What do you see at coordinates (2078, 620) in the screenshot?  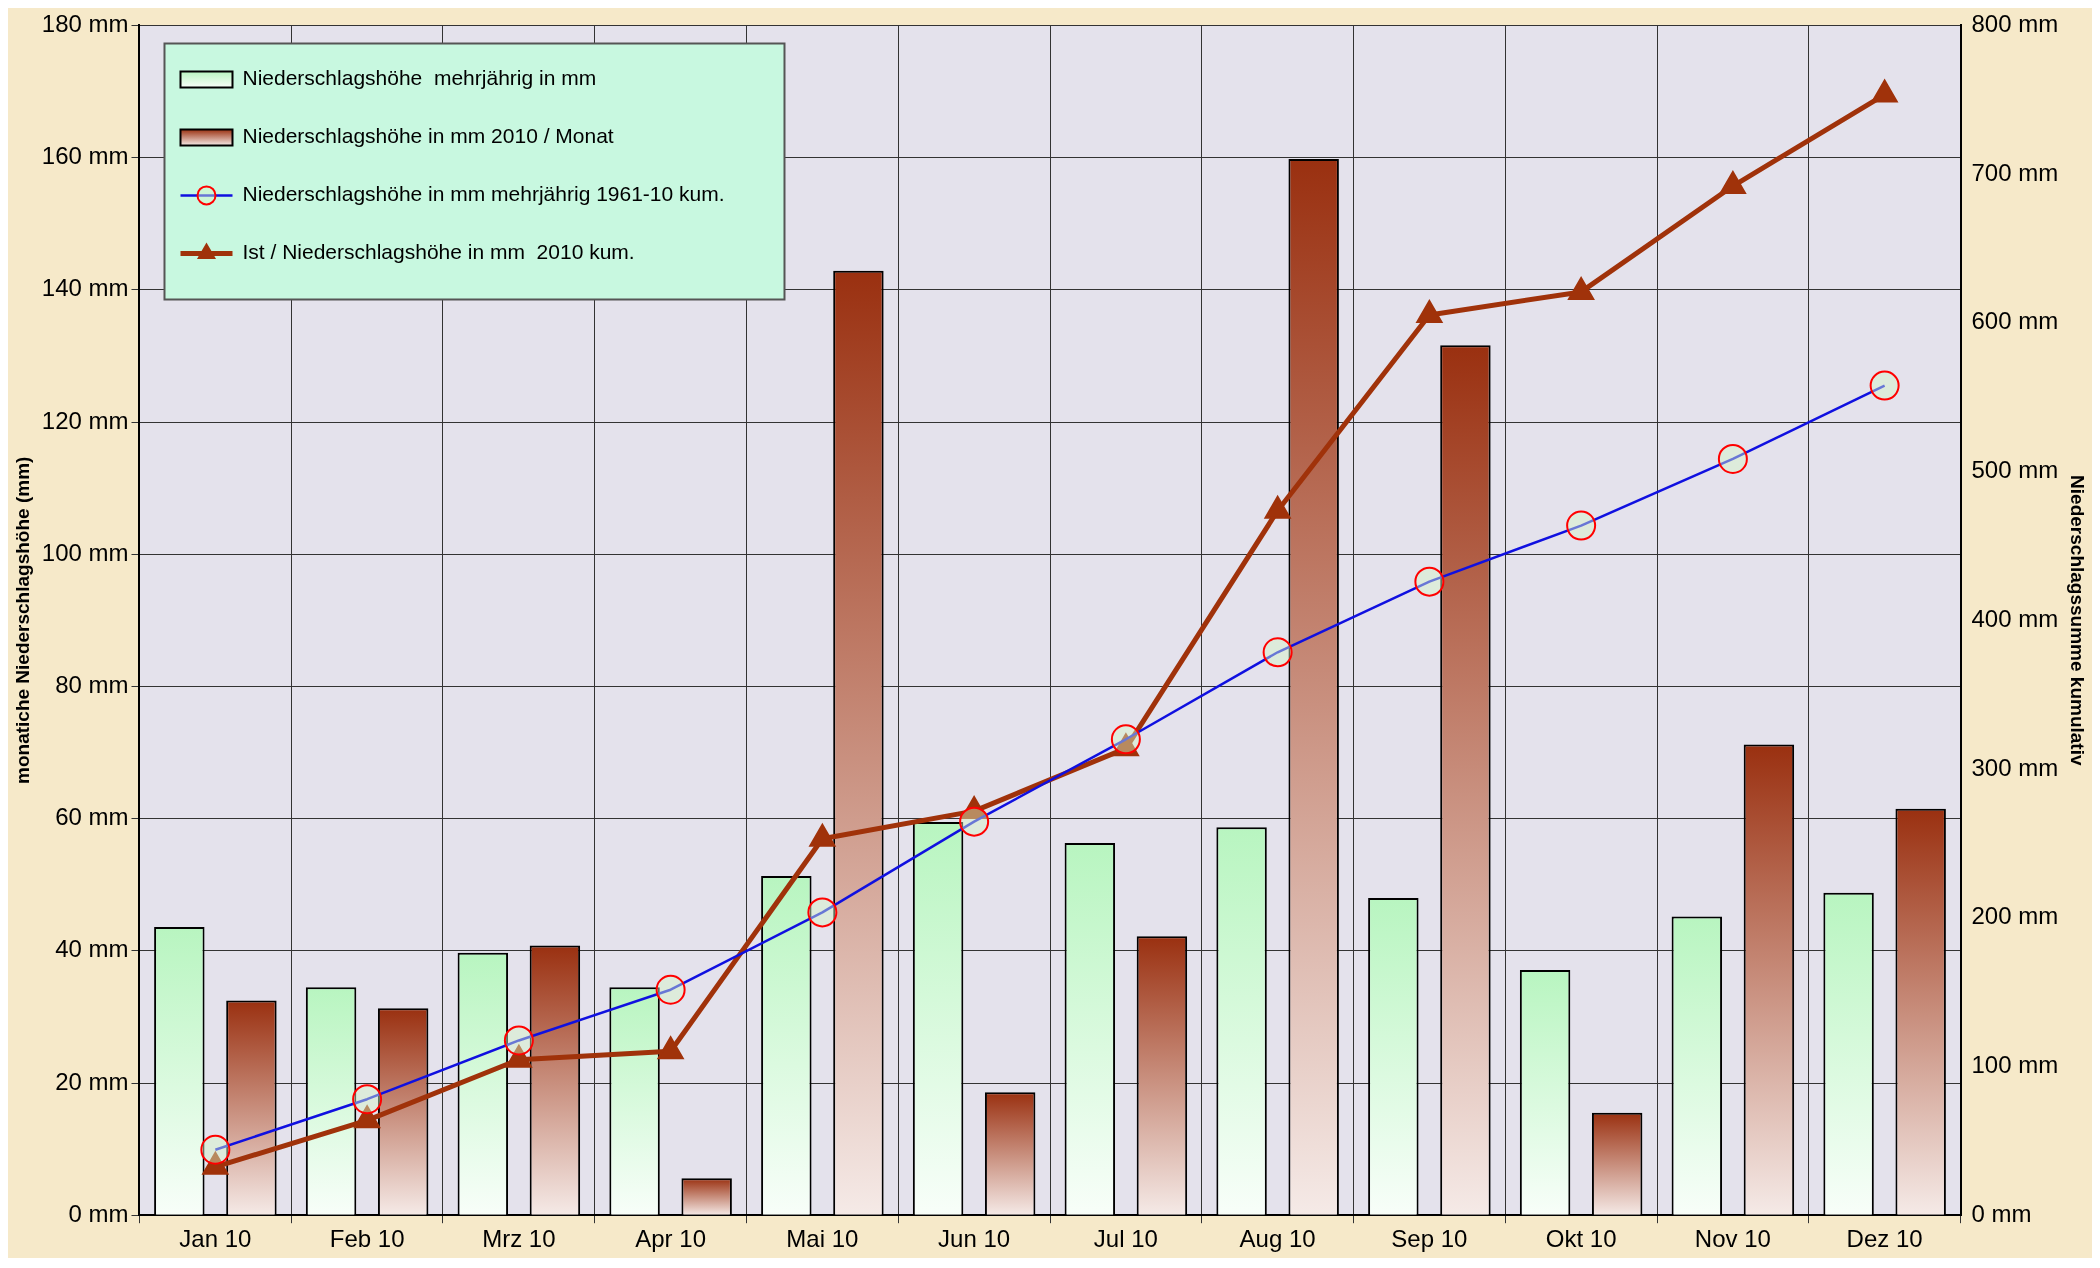 I see `y2-axis-title: Niederschlagssumme kumulativ` at bounding box center [2078, 620].